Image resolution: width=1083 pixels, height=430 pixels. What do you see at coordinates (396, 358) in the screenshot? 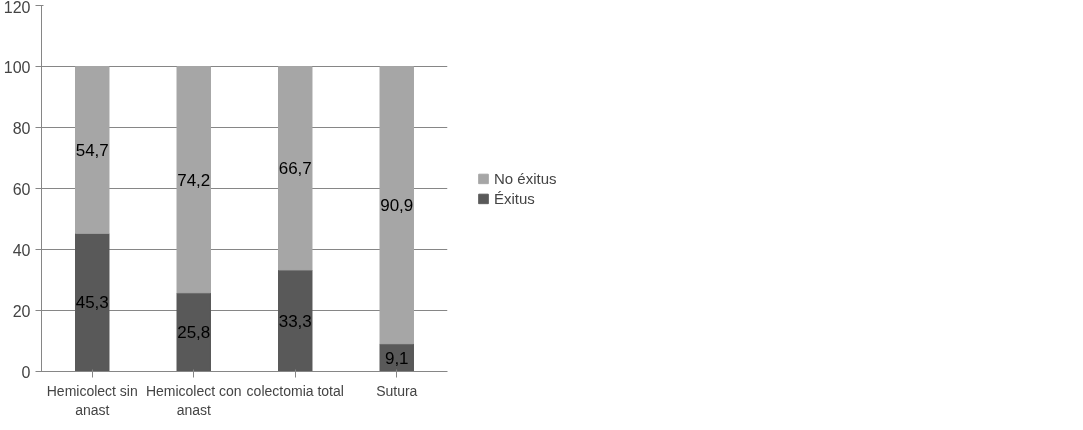
I see `data-label: 9,1` at bounding box center [396, 358].